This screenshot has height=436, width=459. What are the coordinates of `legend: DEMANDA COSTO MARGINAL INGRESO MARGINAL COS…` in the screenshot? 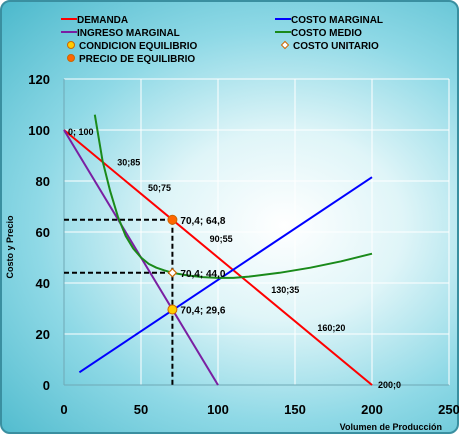 It's located at (222, 40).